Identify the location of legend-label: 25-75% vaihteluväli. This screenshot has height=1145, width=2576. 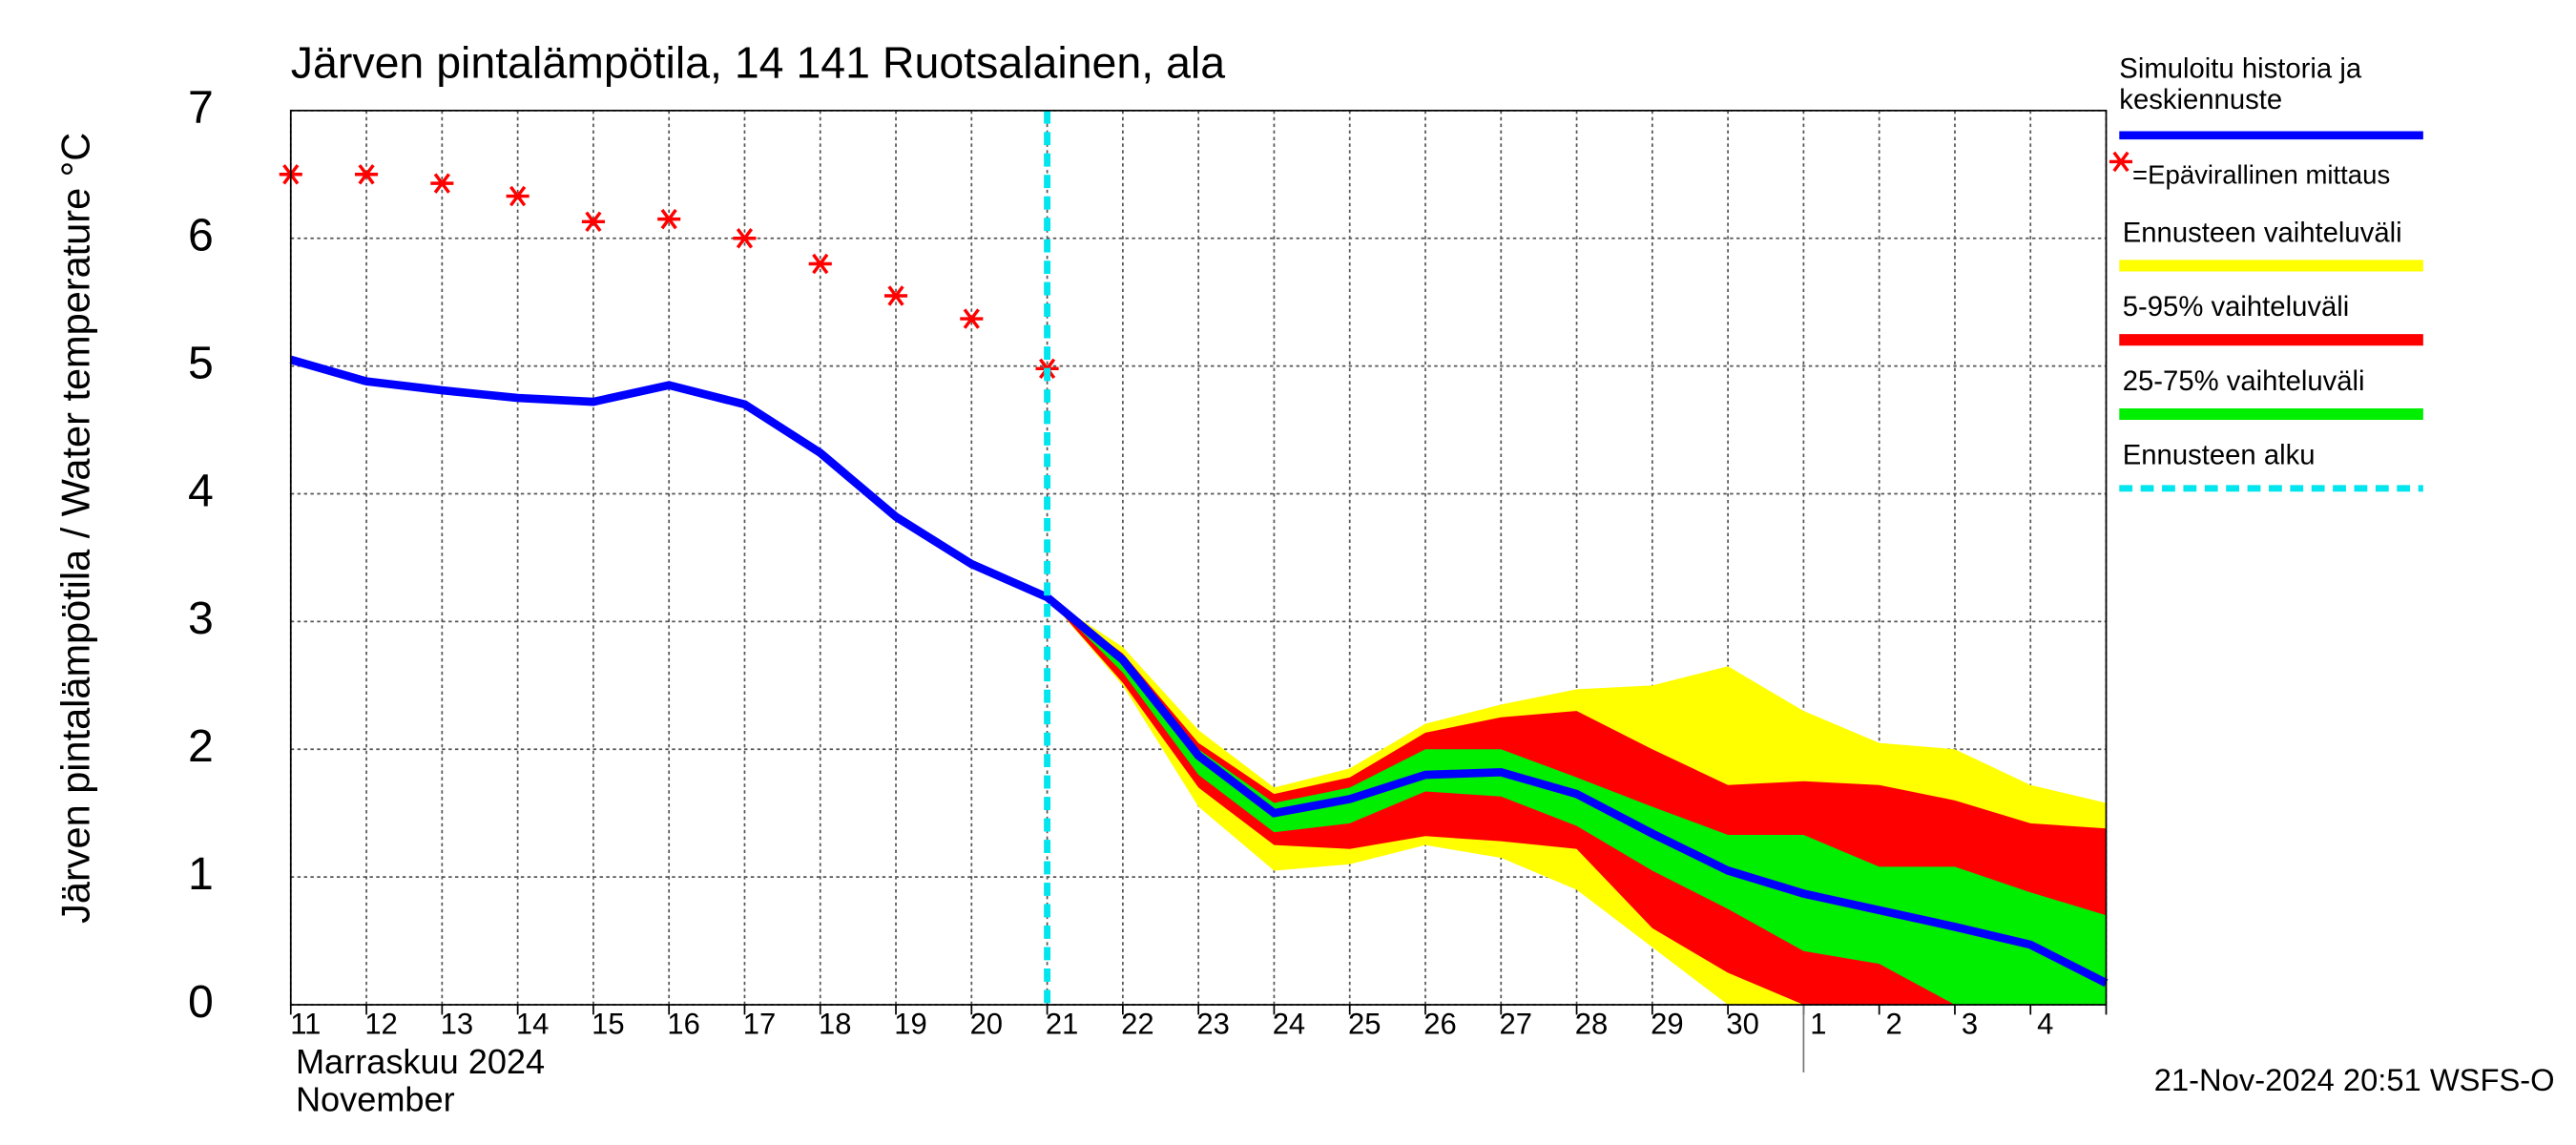
(2244, 381).